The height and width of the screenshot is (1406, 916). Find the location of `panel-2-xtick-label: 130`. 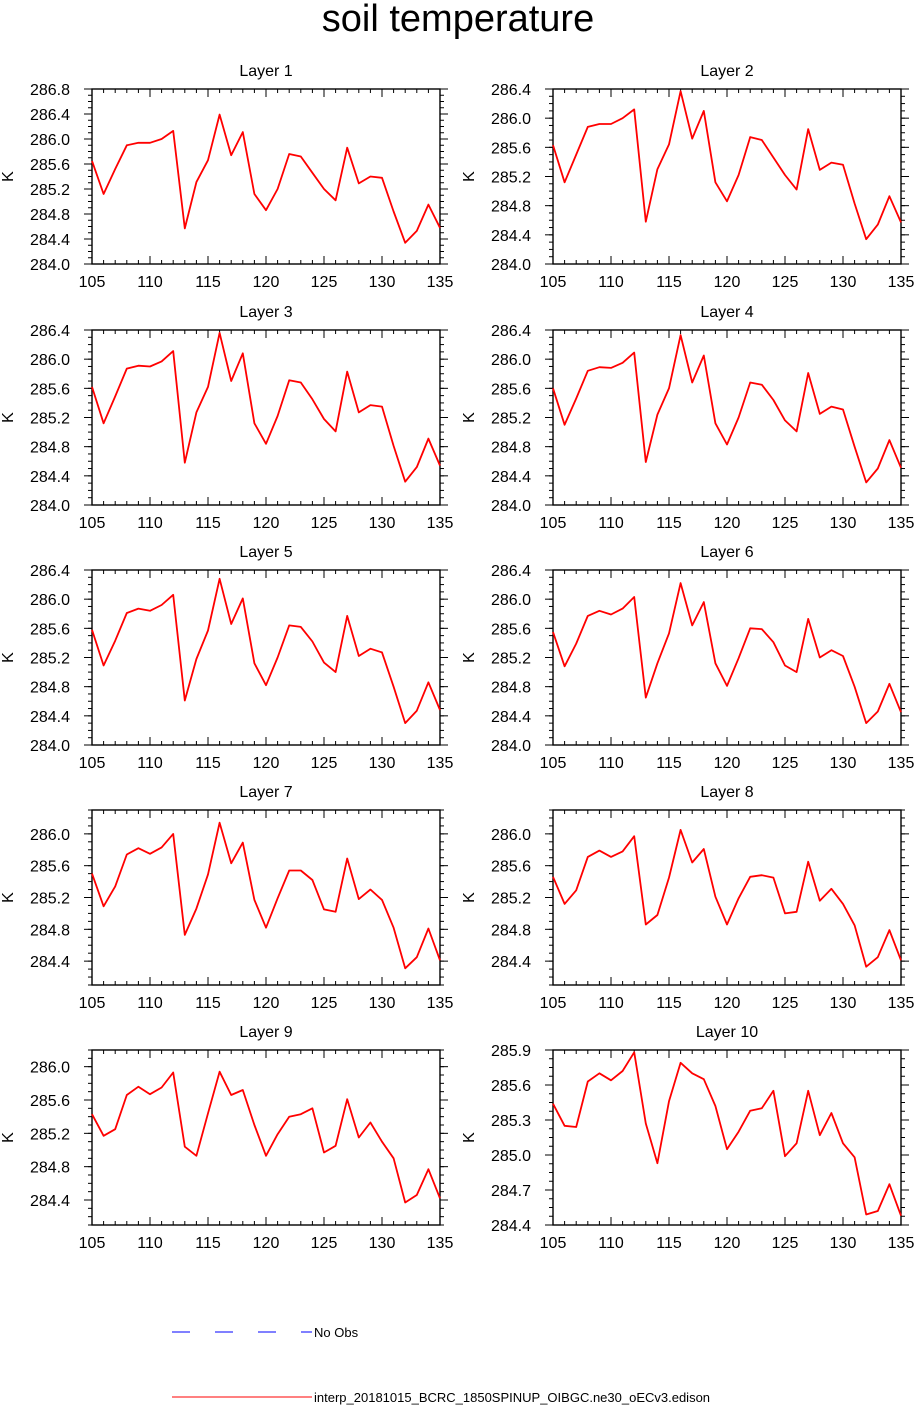

panel-2-xtick-label: 130 is located at coordinates (843, 282).